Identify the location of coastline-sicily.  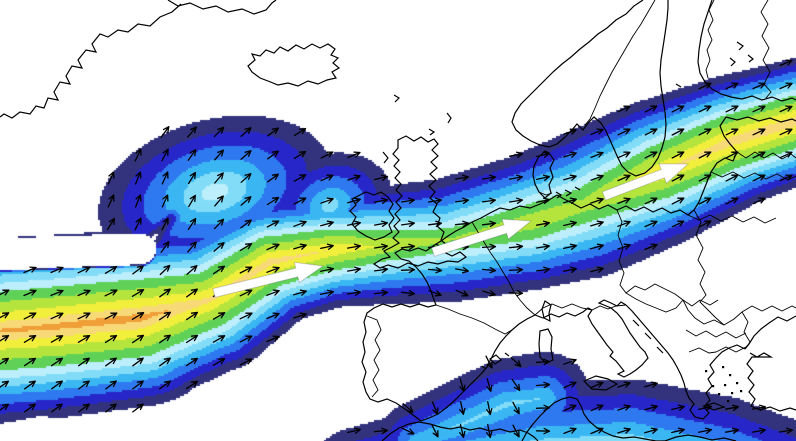
(600, 383).